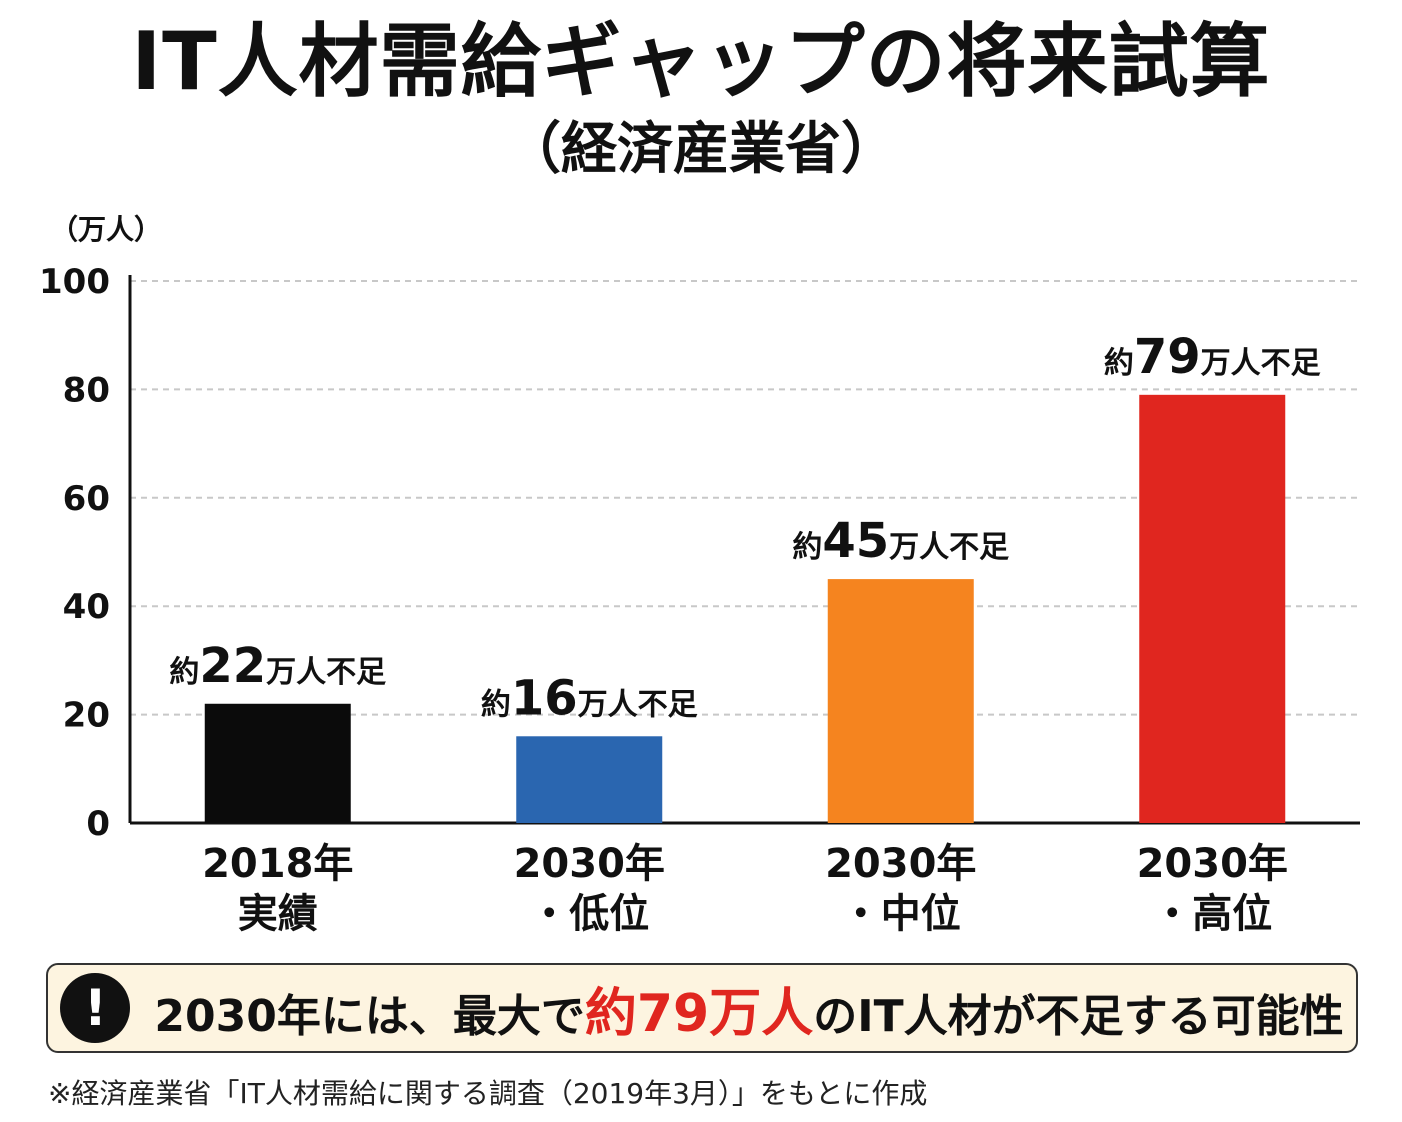 The height and width of the screenshot is (1122, 1402). I want to click on y-tick-label: 60, so click(86, 499).